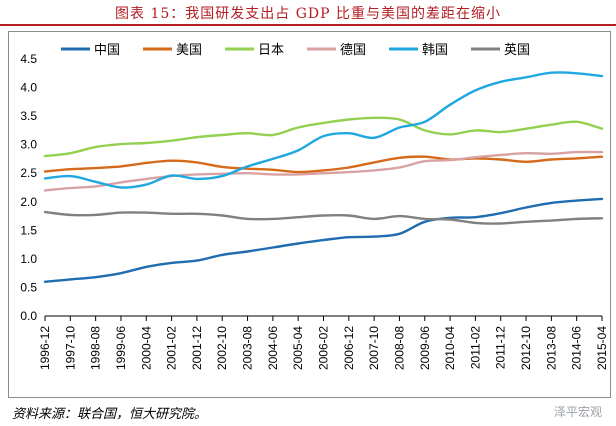 This screenshot has width=616, height=426. What do you see at coordinates (28, 287) in the screenshot?
I see `y-tick-label: 0.5` at bounding box center [28, 287].